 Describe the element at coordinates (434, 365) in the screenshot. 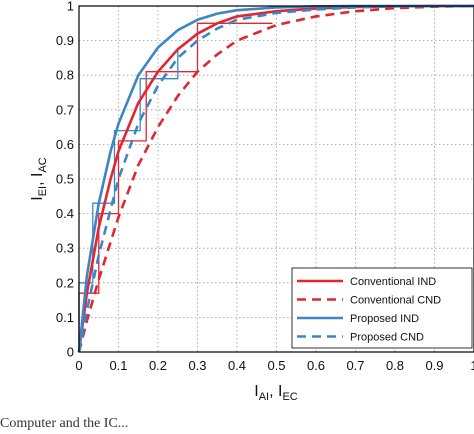

I see `x-tick-label: 0.9` at that location.